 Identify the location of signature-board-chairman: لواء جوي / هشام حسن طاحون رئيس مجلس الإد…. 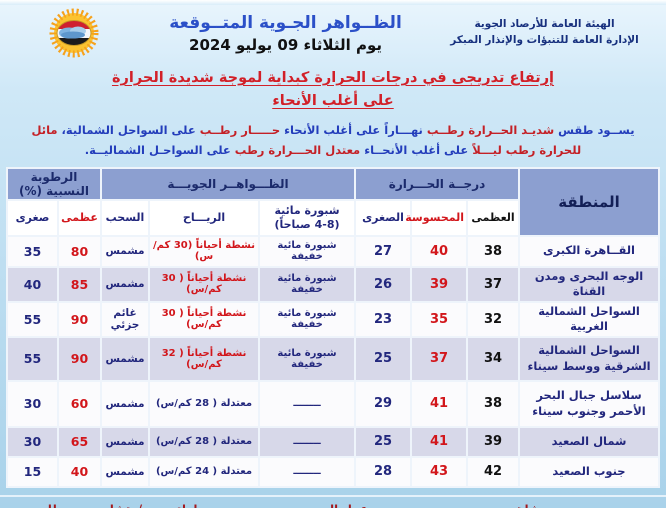
(110, 504).